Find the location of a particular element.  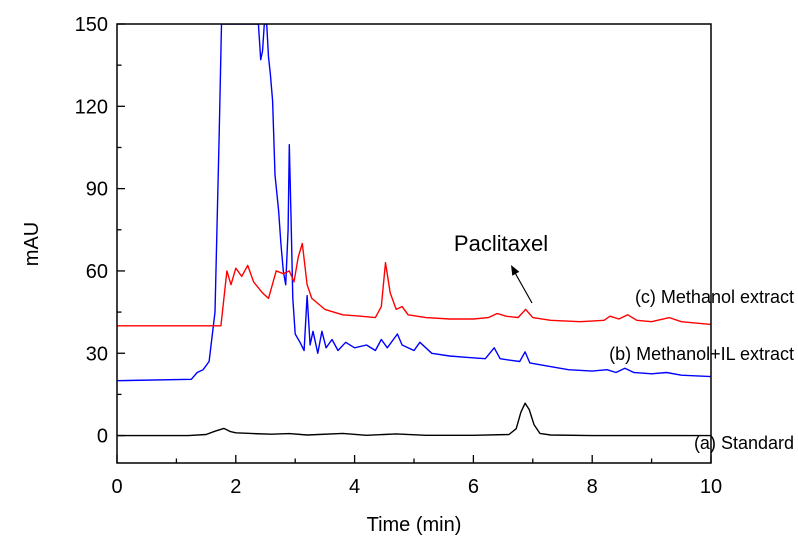

paclitaxel-arrowhead is located at coordinates (515, 270).